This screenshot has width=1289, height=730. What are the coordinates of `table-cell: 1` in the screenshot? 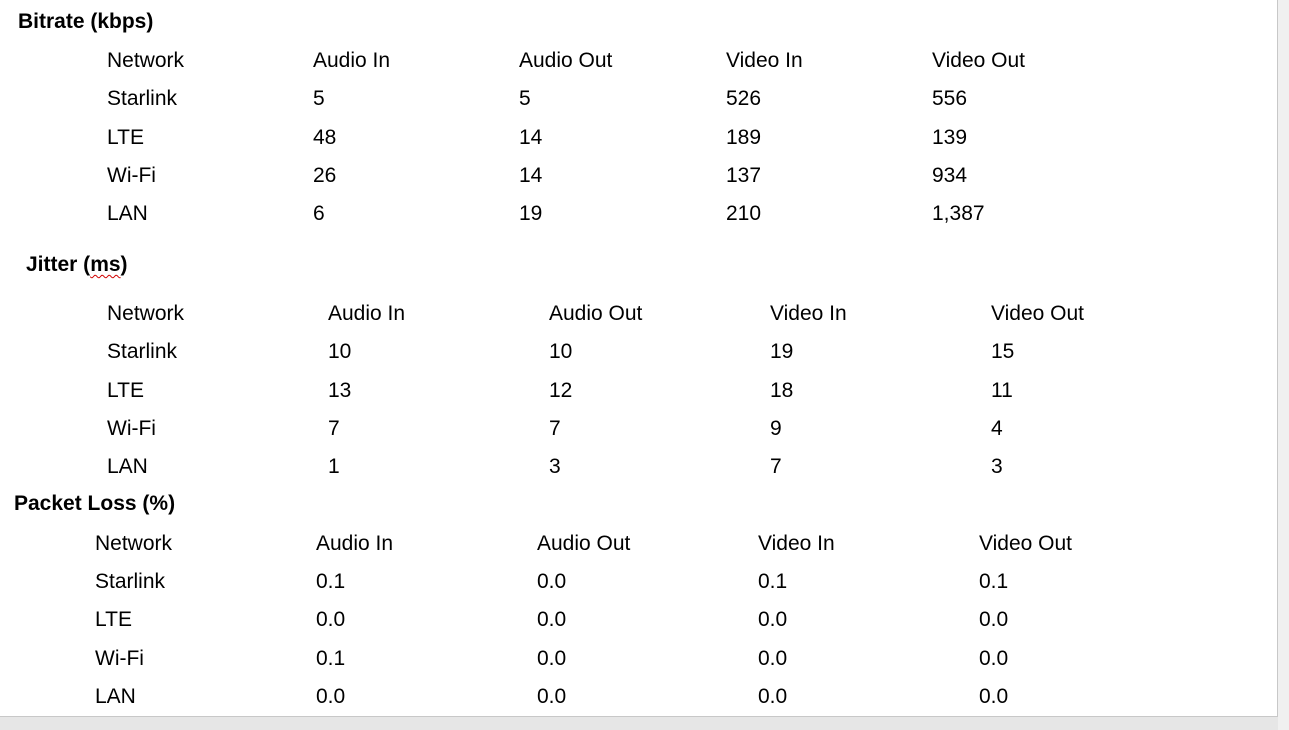 It's located at (334, 466).